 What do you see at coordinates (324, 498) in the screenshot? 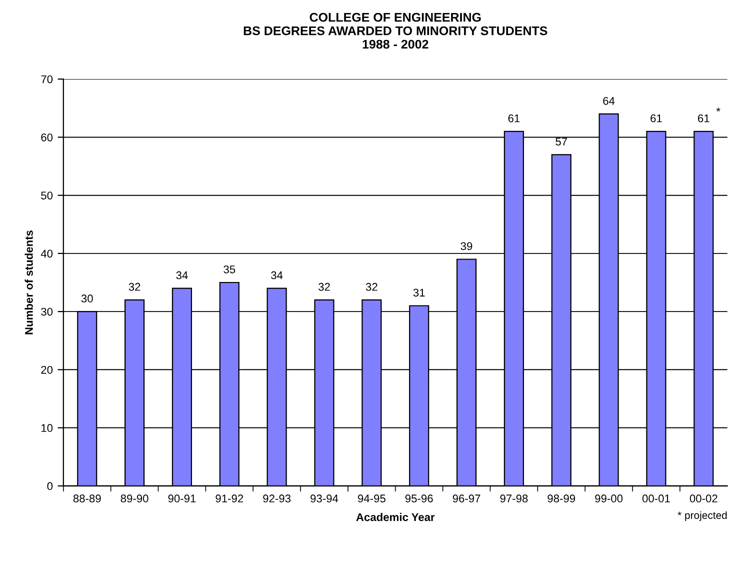
I see `x-tick-label: 93-94` at bounding box center [324, 498].